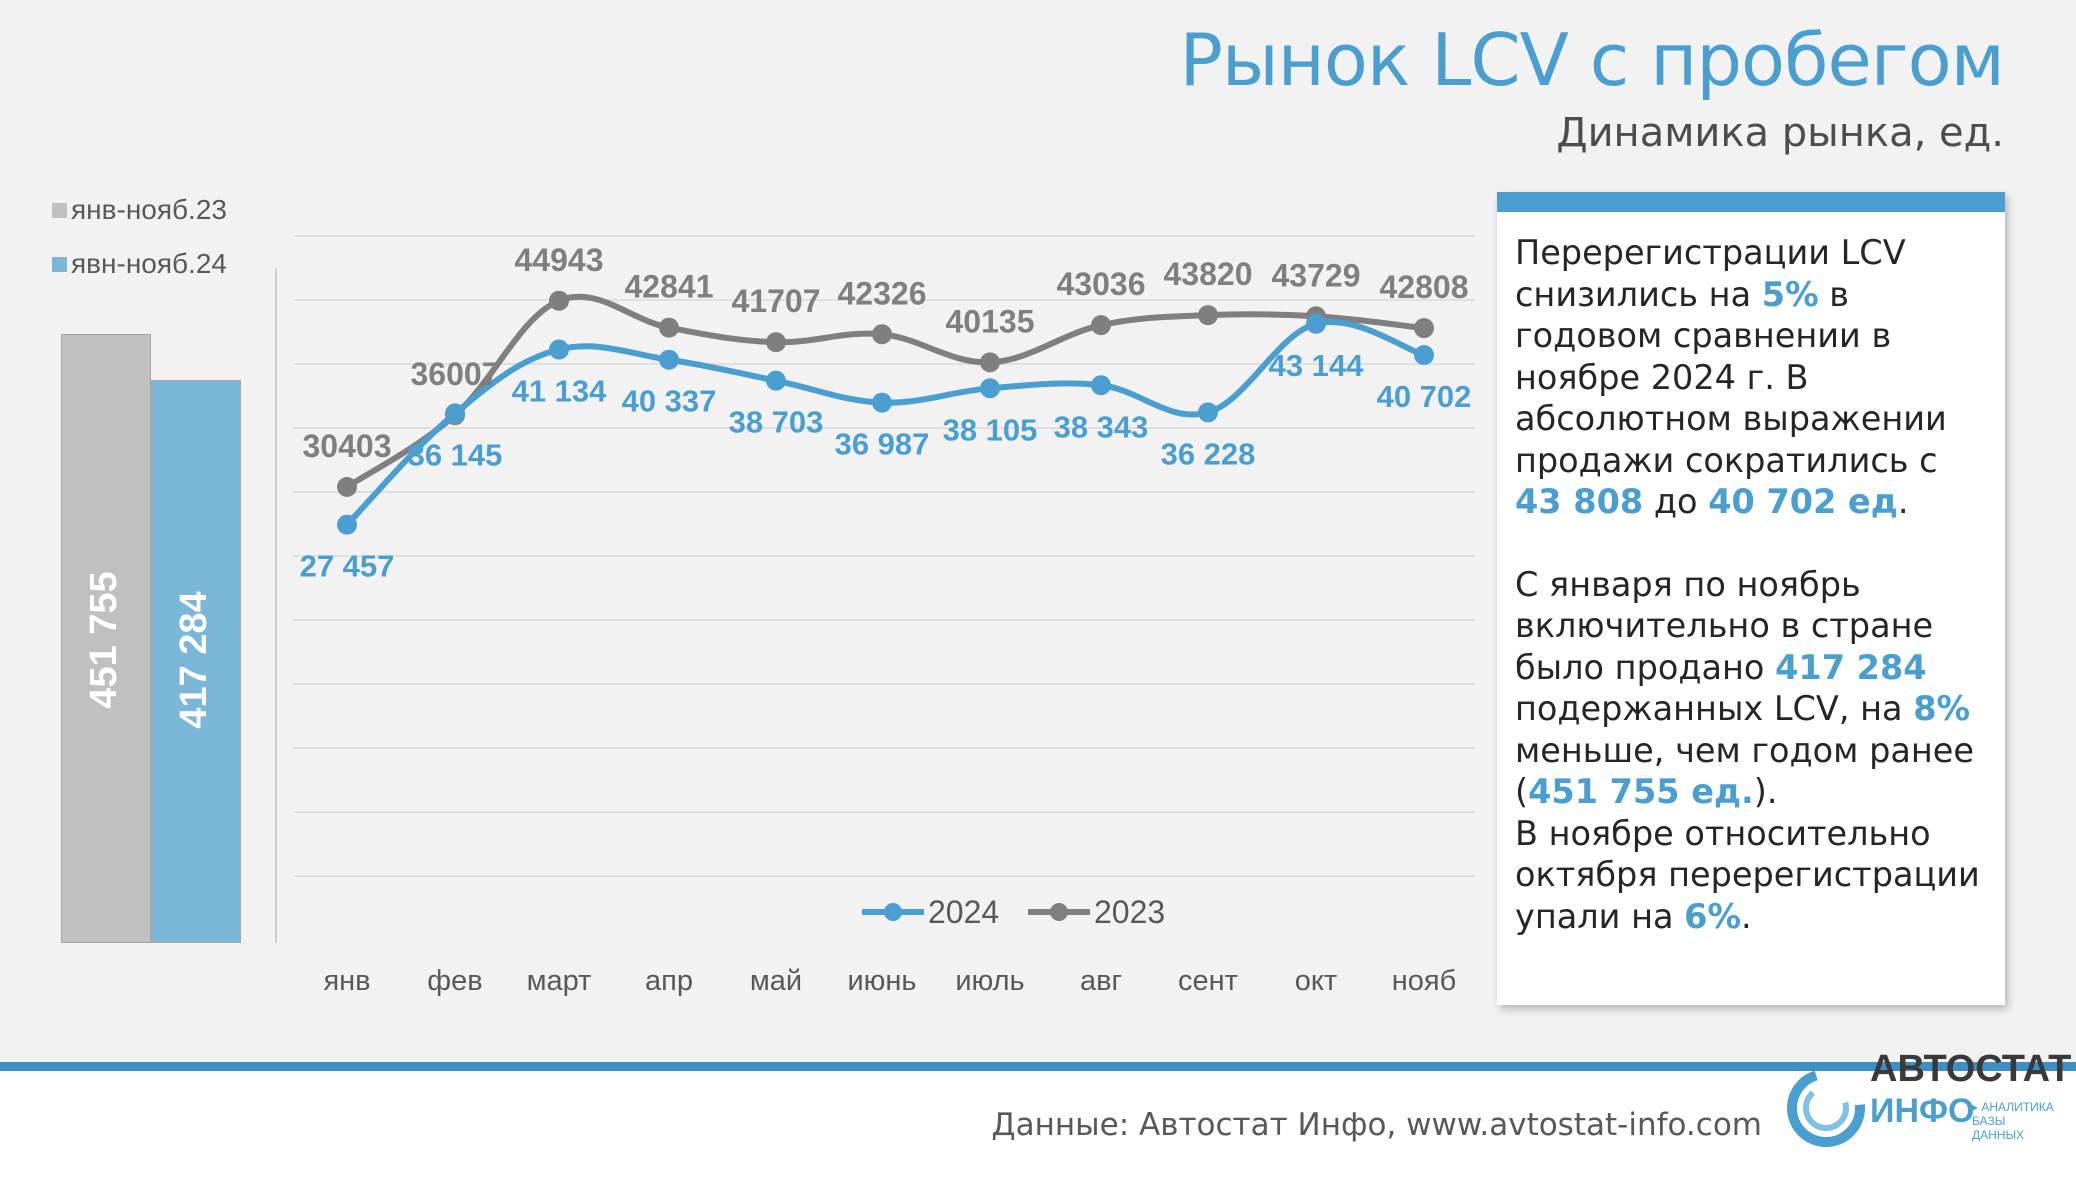 This screenshot has width=2076, height=1180. Describe the element at coordinates (1208, 981) in the screenshot. I see `x-tick-label: сент` at that location.